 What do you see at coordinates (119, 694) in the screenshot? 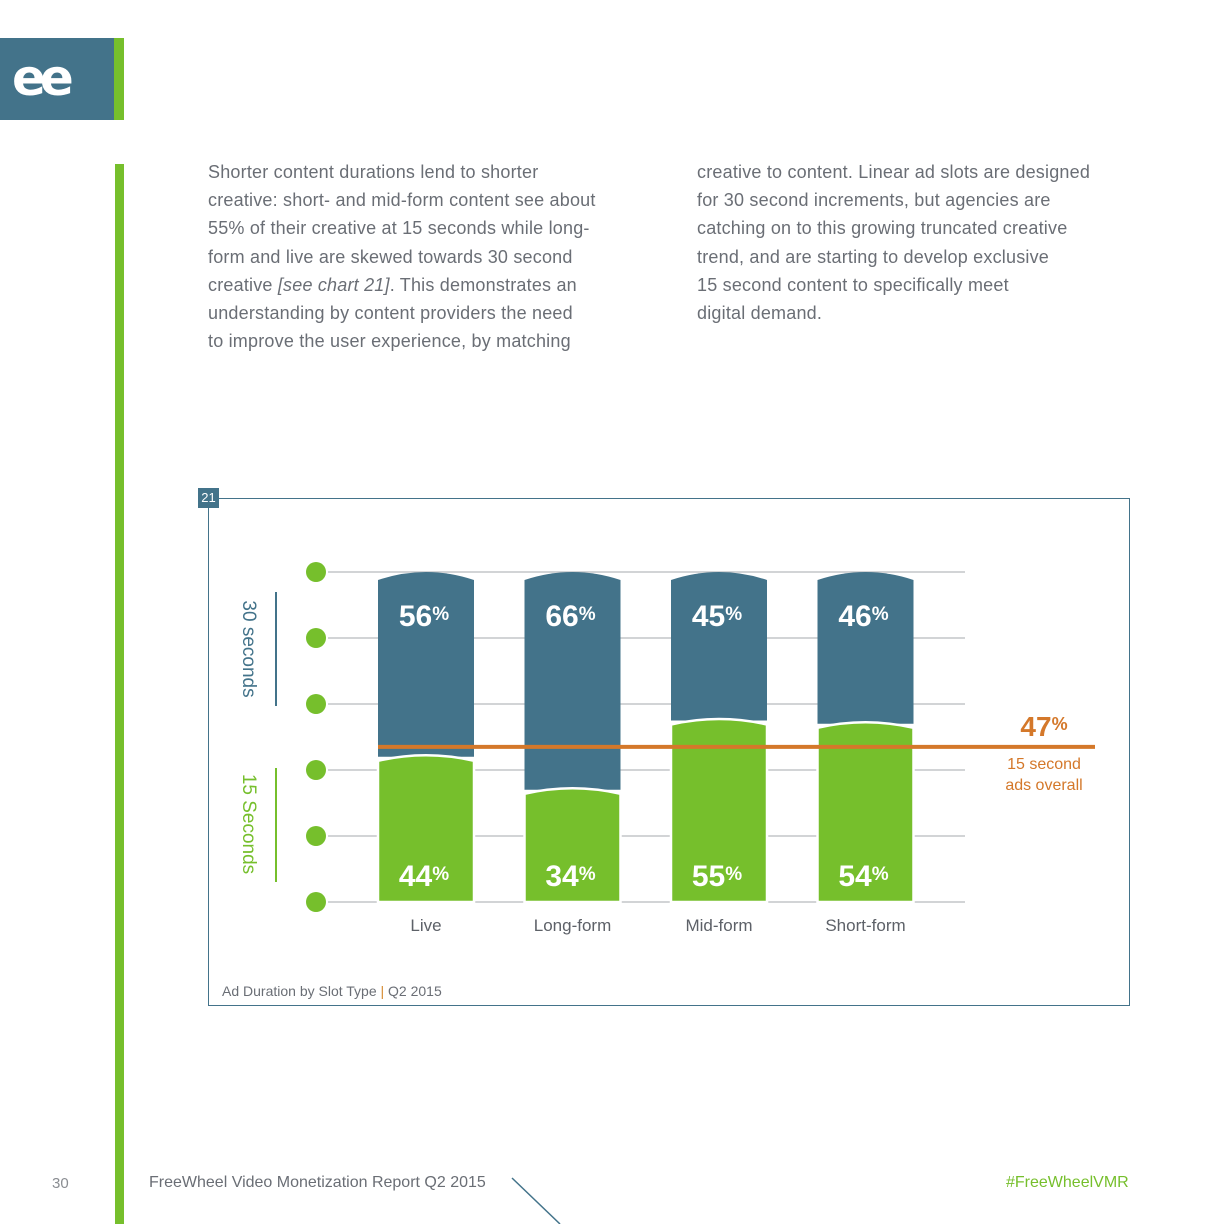
I see `left-accent-bar` at bounding box center [119, 694].